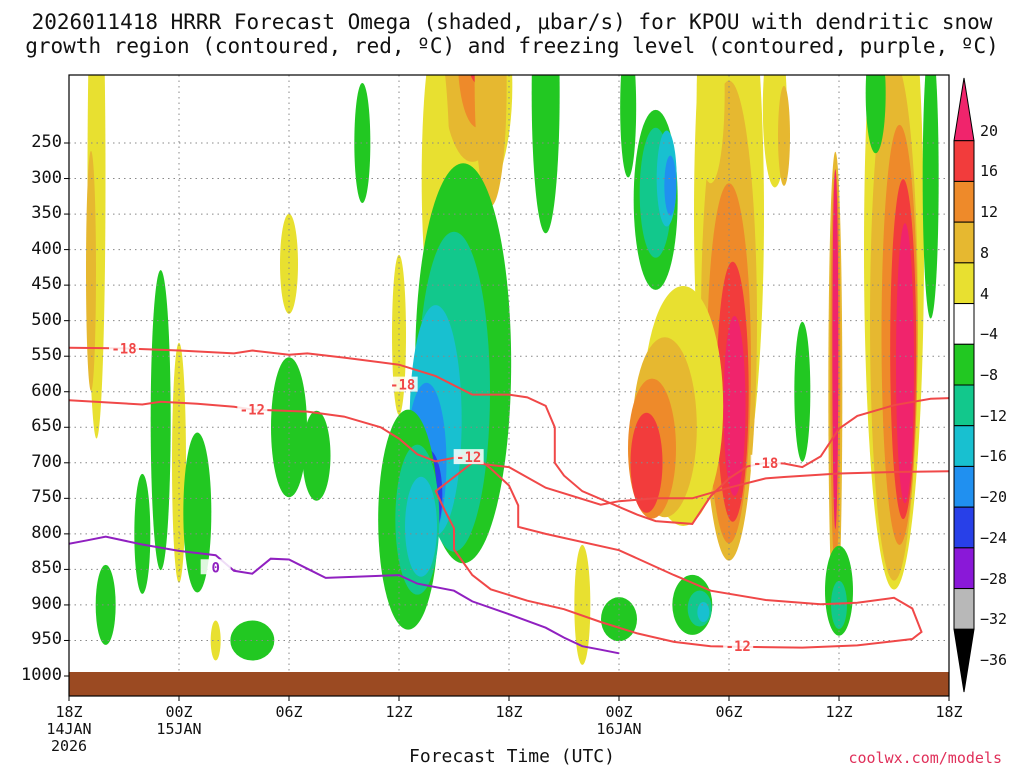 The height and width of the screenshot is (768, 1024). What do you see at coordinates (925, 758) in the screenshot?
I see `source-credit: coolwx.com/models` at bounding box center [925, 758].